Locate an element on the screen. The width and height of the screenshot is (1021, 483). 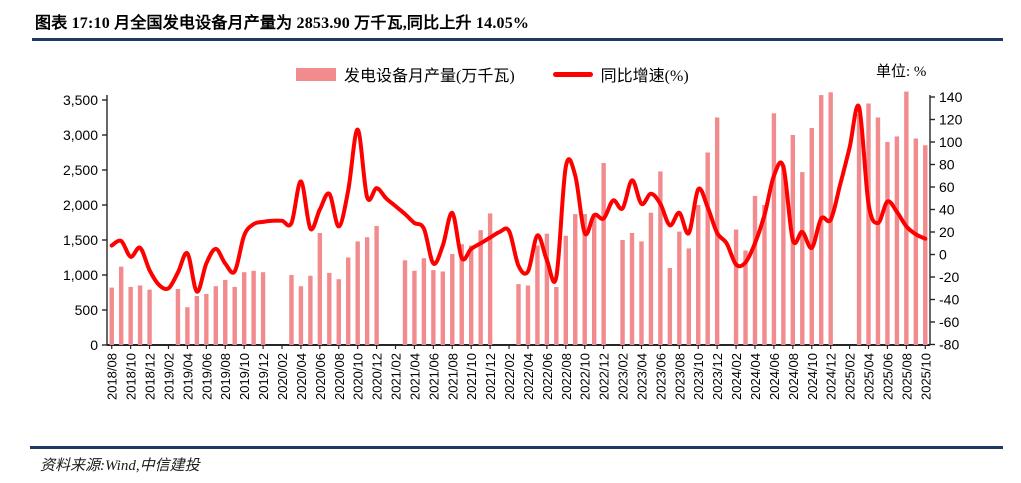
svg-text: 2021/10 is located at coordinates (471, 376).